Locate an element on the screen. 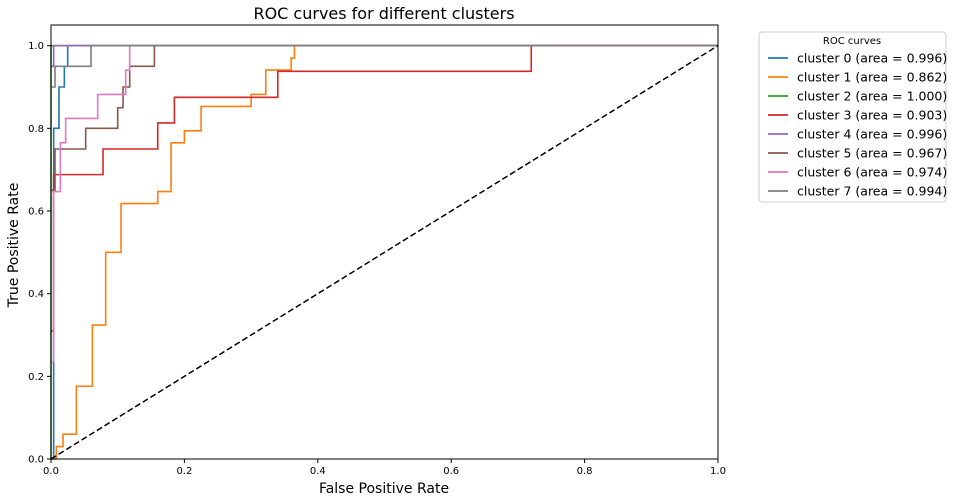 This screenshot has width=954, height=502. legend-label-cluster-5: cluster 5 (area = 0.967) is located at coordinates (872, 153).